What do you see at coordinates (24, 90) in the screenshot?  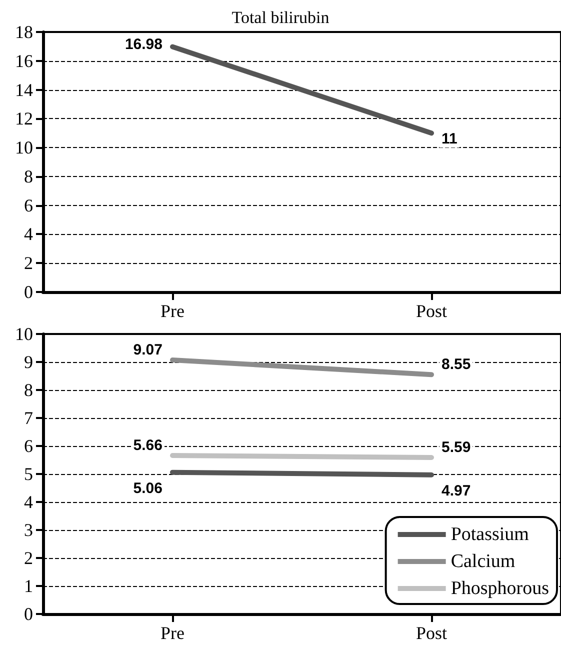 I see `y-tick-label: 14` at bounding box center [24, 90].